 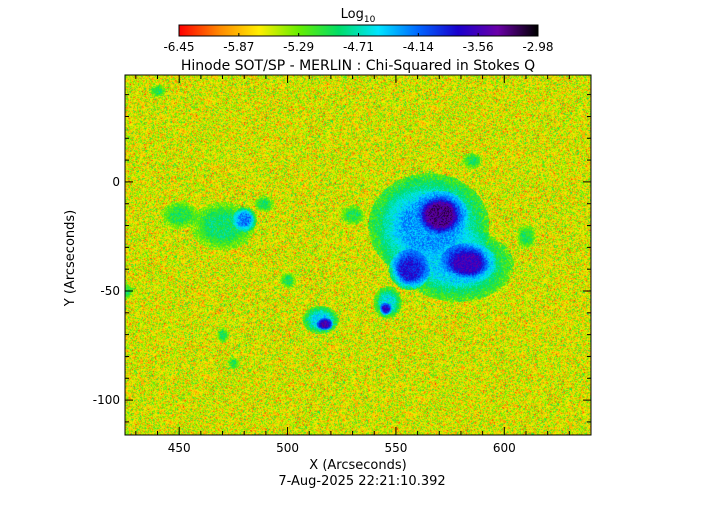 I want to click on colorbar-tick-label: -4.14, so click(x=418, y=47).